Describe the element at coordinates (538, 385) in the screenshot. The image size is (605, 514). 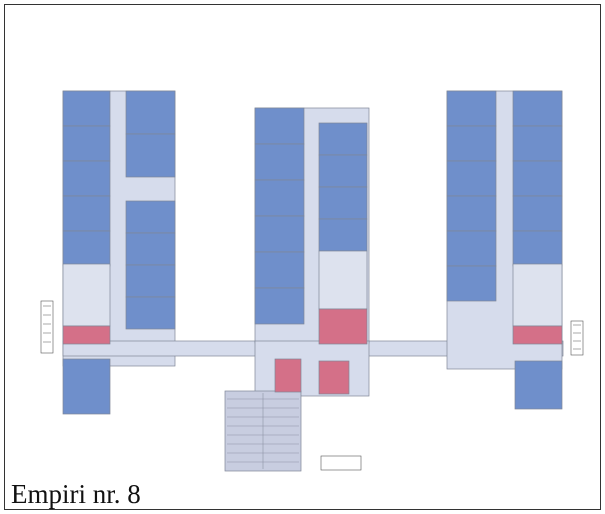
I see `room-right-bottom` at that location.